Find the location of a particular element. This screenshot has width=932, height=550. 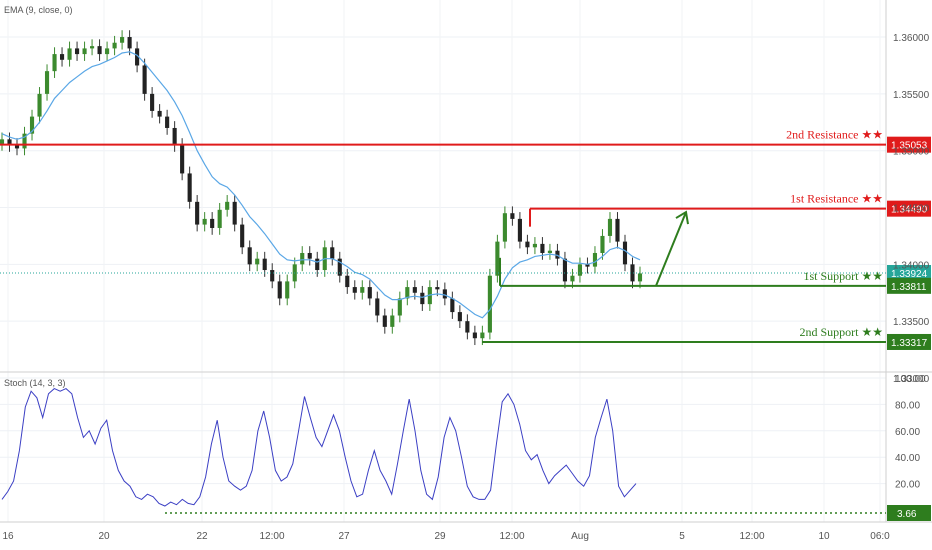

stoch-tick-label: 40.00 is located at coordinates (907, 458).